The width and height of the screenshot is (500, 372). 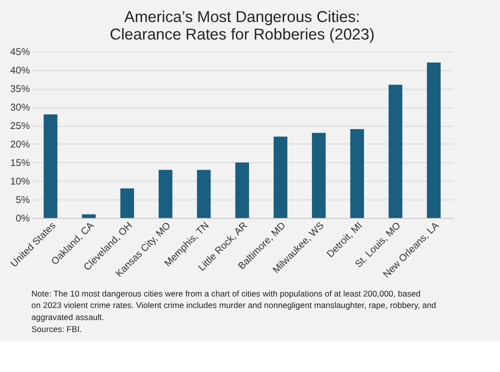 I want to click on source-note: Sources: FBI., so click(x=56, y=329).